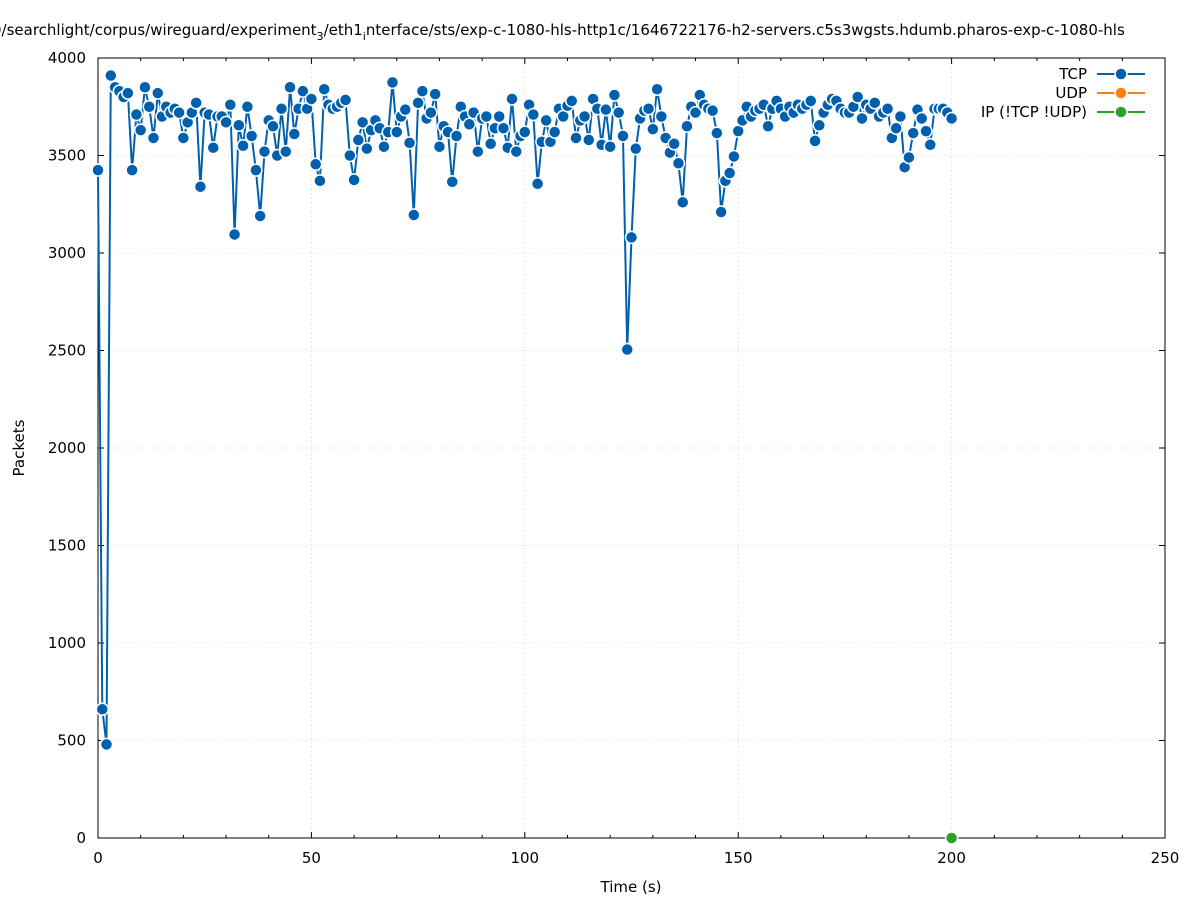 This screenshot has height=900, width=1197. I want to click on title-subscript-2: i, so click(364, 36).